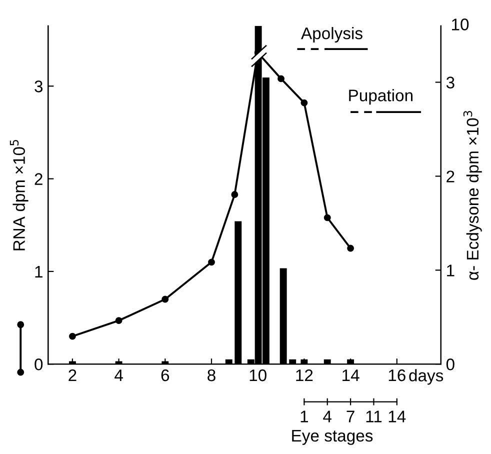  Describe the element at coordinates (450, 270) in the screenshot. I see `y2-tick-label: 1` at that location.